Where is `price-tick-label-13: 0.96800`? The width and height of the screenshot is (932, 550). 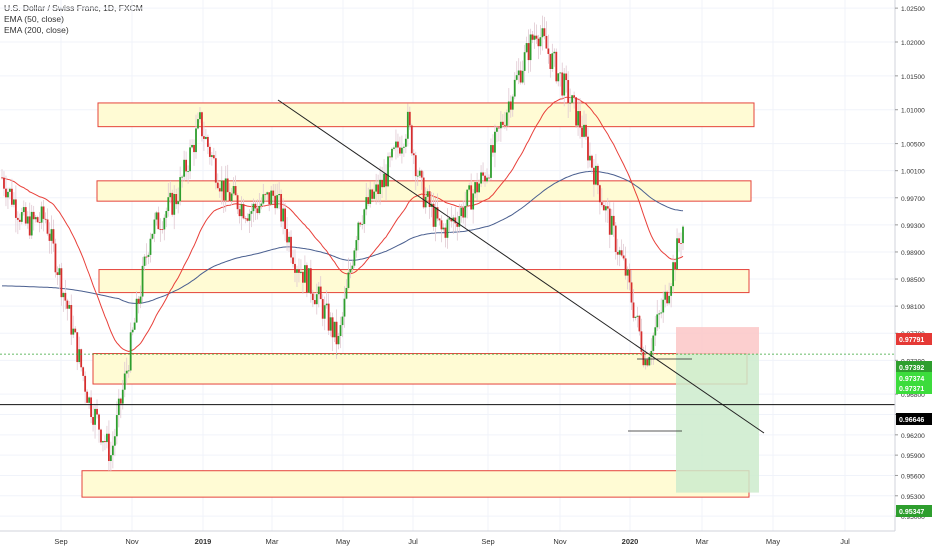 price-tick-label-13: 0.96800 is located at coordinates (913, 395).